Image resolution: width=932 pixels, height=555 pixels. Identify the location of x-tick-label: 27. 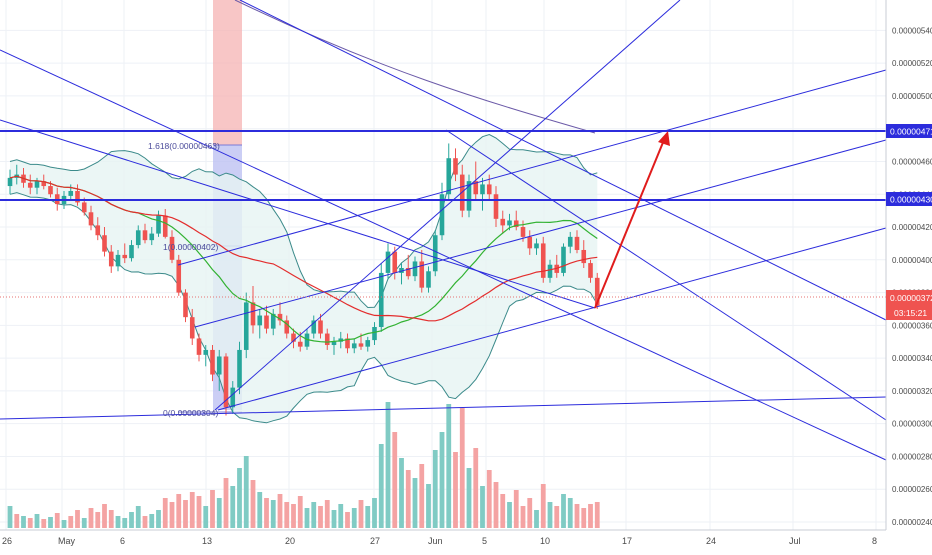
(375, 541).